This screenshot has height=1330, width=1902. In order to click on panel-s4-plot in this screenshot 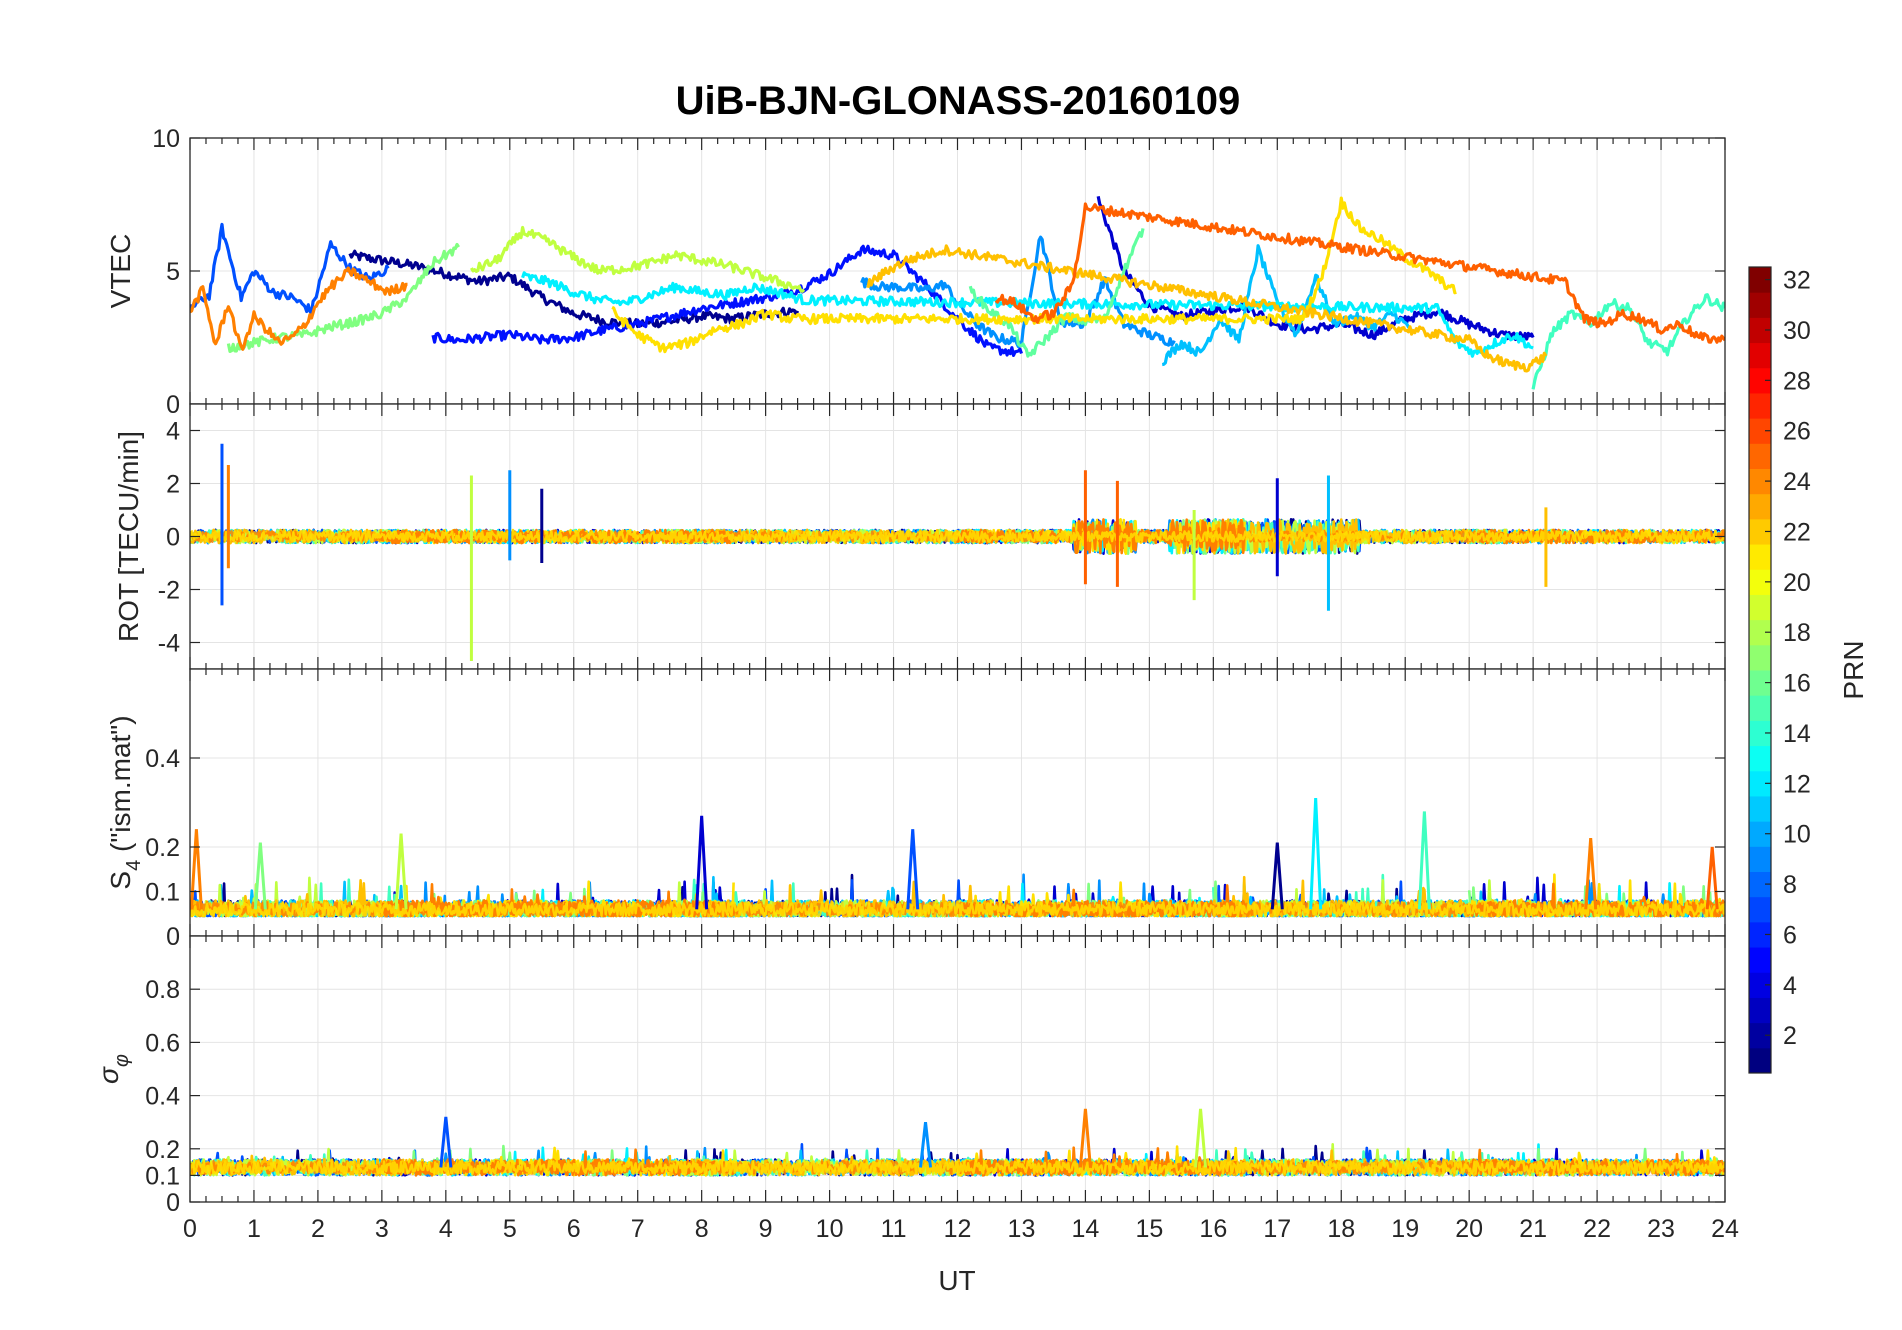, I will do `click(957, 857)`.